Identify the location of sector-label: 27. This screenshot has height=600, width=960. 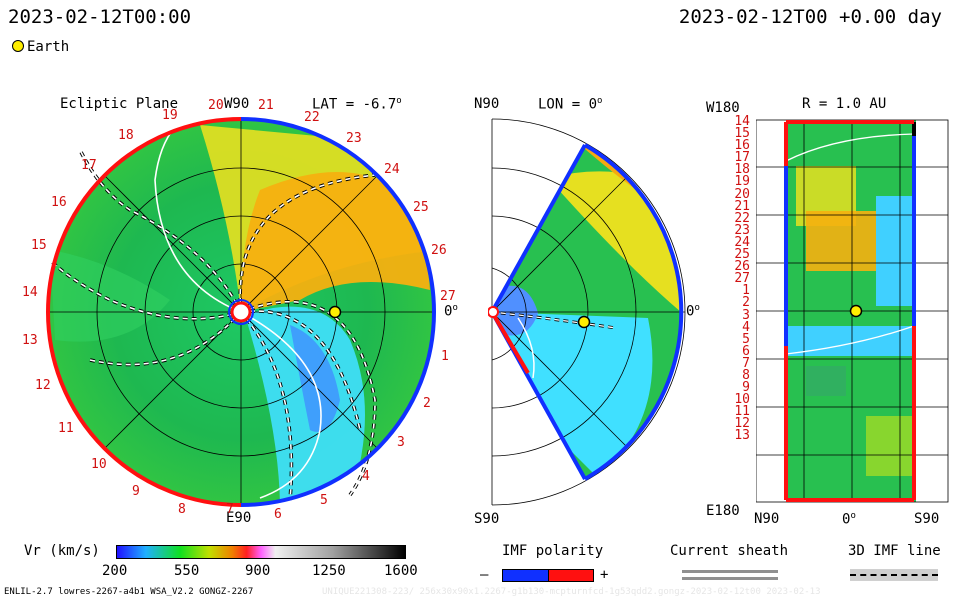
(448, 296).